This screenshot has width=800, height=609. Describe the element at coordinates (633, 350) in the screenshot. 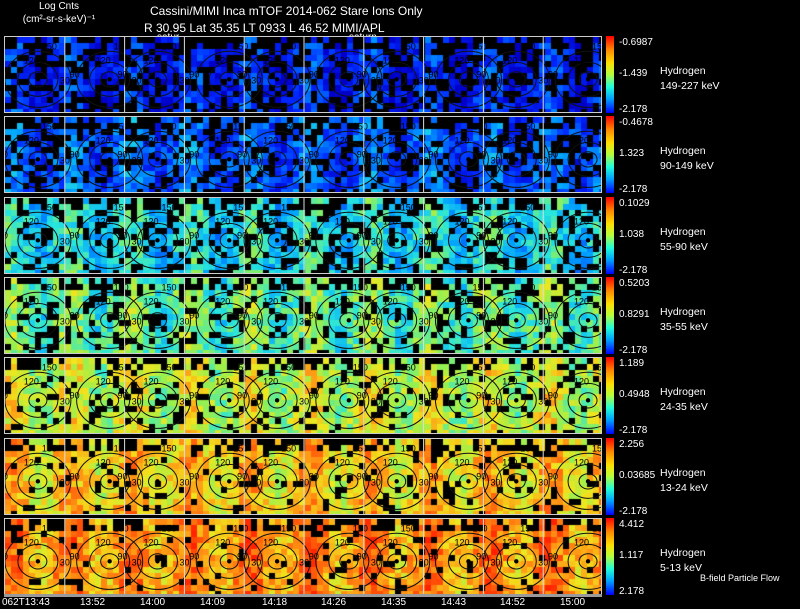

I see `colorbar-cmin-value: -2.178` at that location.